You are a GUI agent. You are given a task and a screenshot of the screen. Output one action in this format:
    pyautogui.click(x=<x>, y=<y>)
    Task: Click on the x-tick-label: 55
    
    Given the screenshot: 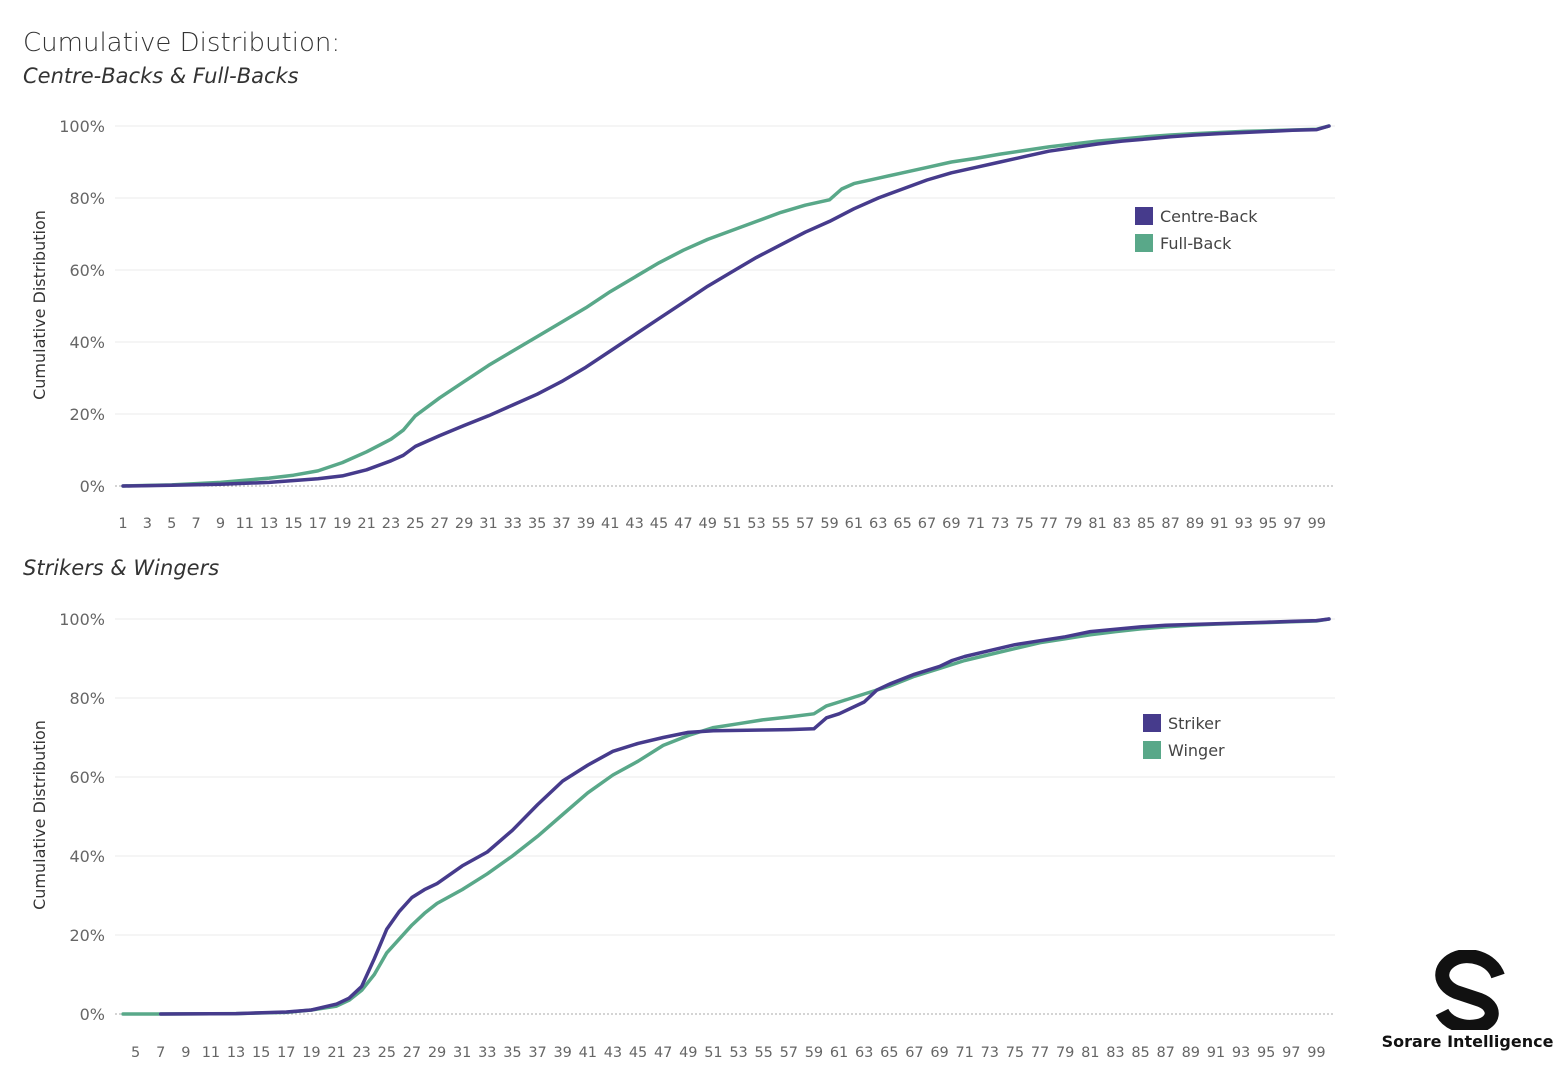 What is the action you would take?
    pyautogui.click(x=763, y=1053)
    